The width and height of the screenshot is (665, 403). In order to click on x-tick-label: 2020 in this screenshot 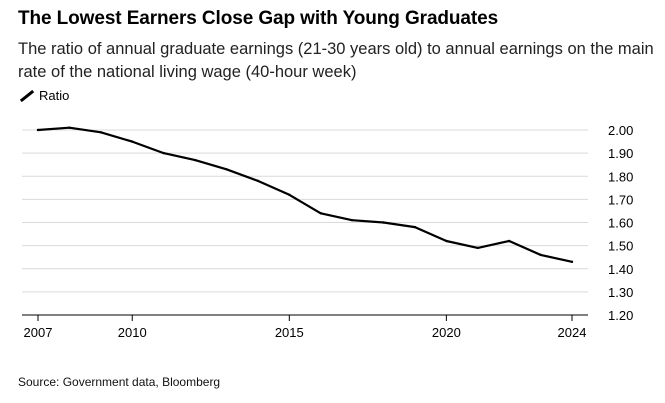, I will do `click(446, 332)`.